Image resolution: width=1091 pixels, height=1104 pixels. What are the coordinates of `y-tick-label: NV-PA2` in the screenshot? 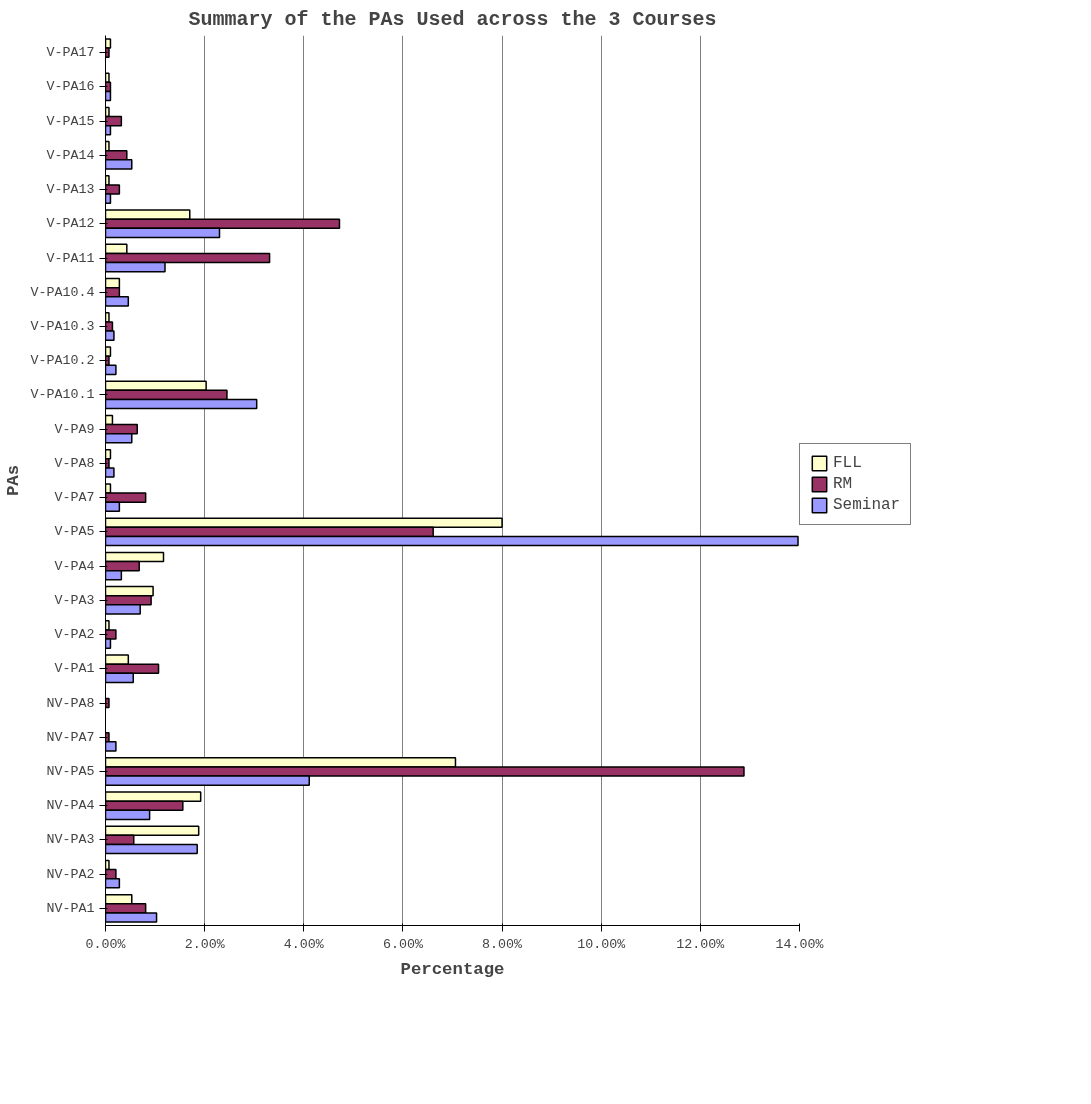 It's located at (70, 874).